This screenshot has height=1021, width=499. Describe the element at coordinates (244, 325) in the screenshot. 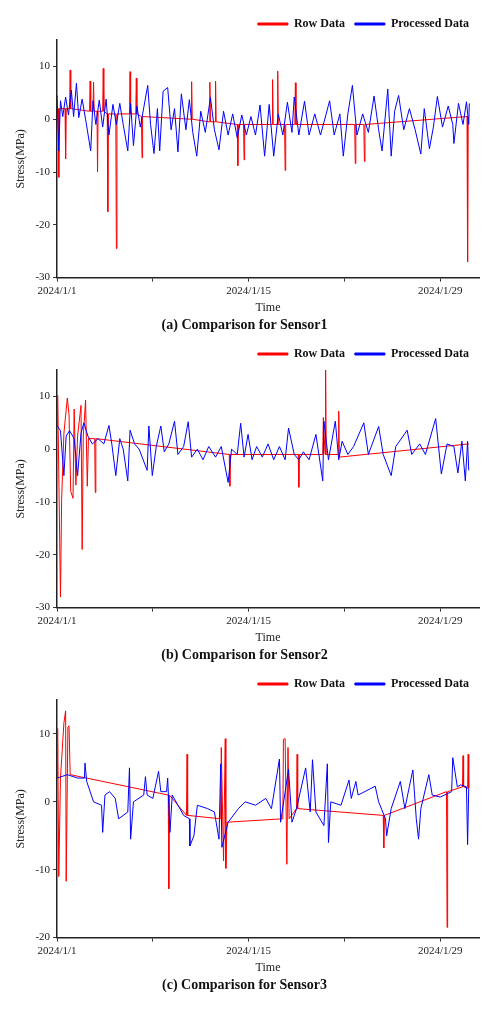

I see `text: (a) Comparison for Sensor1` at that location.